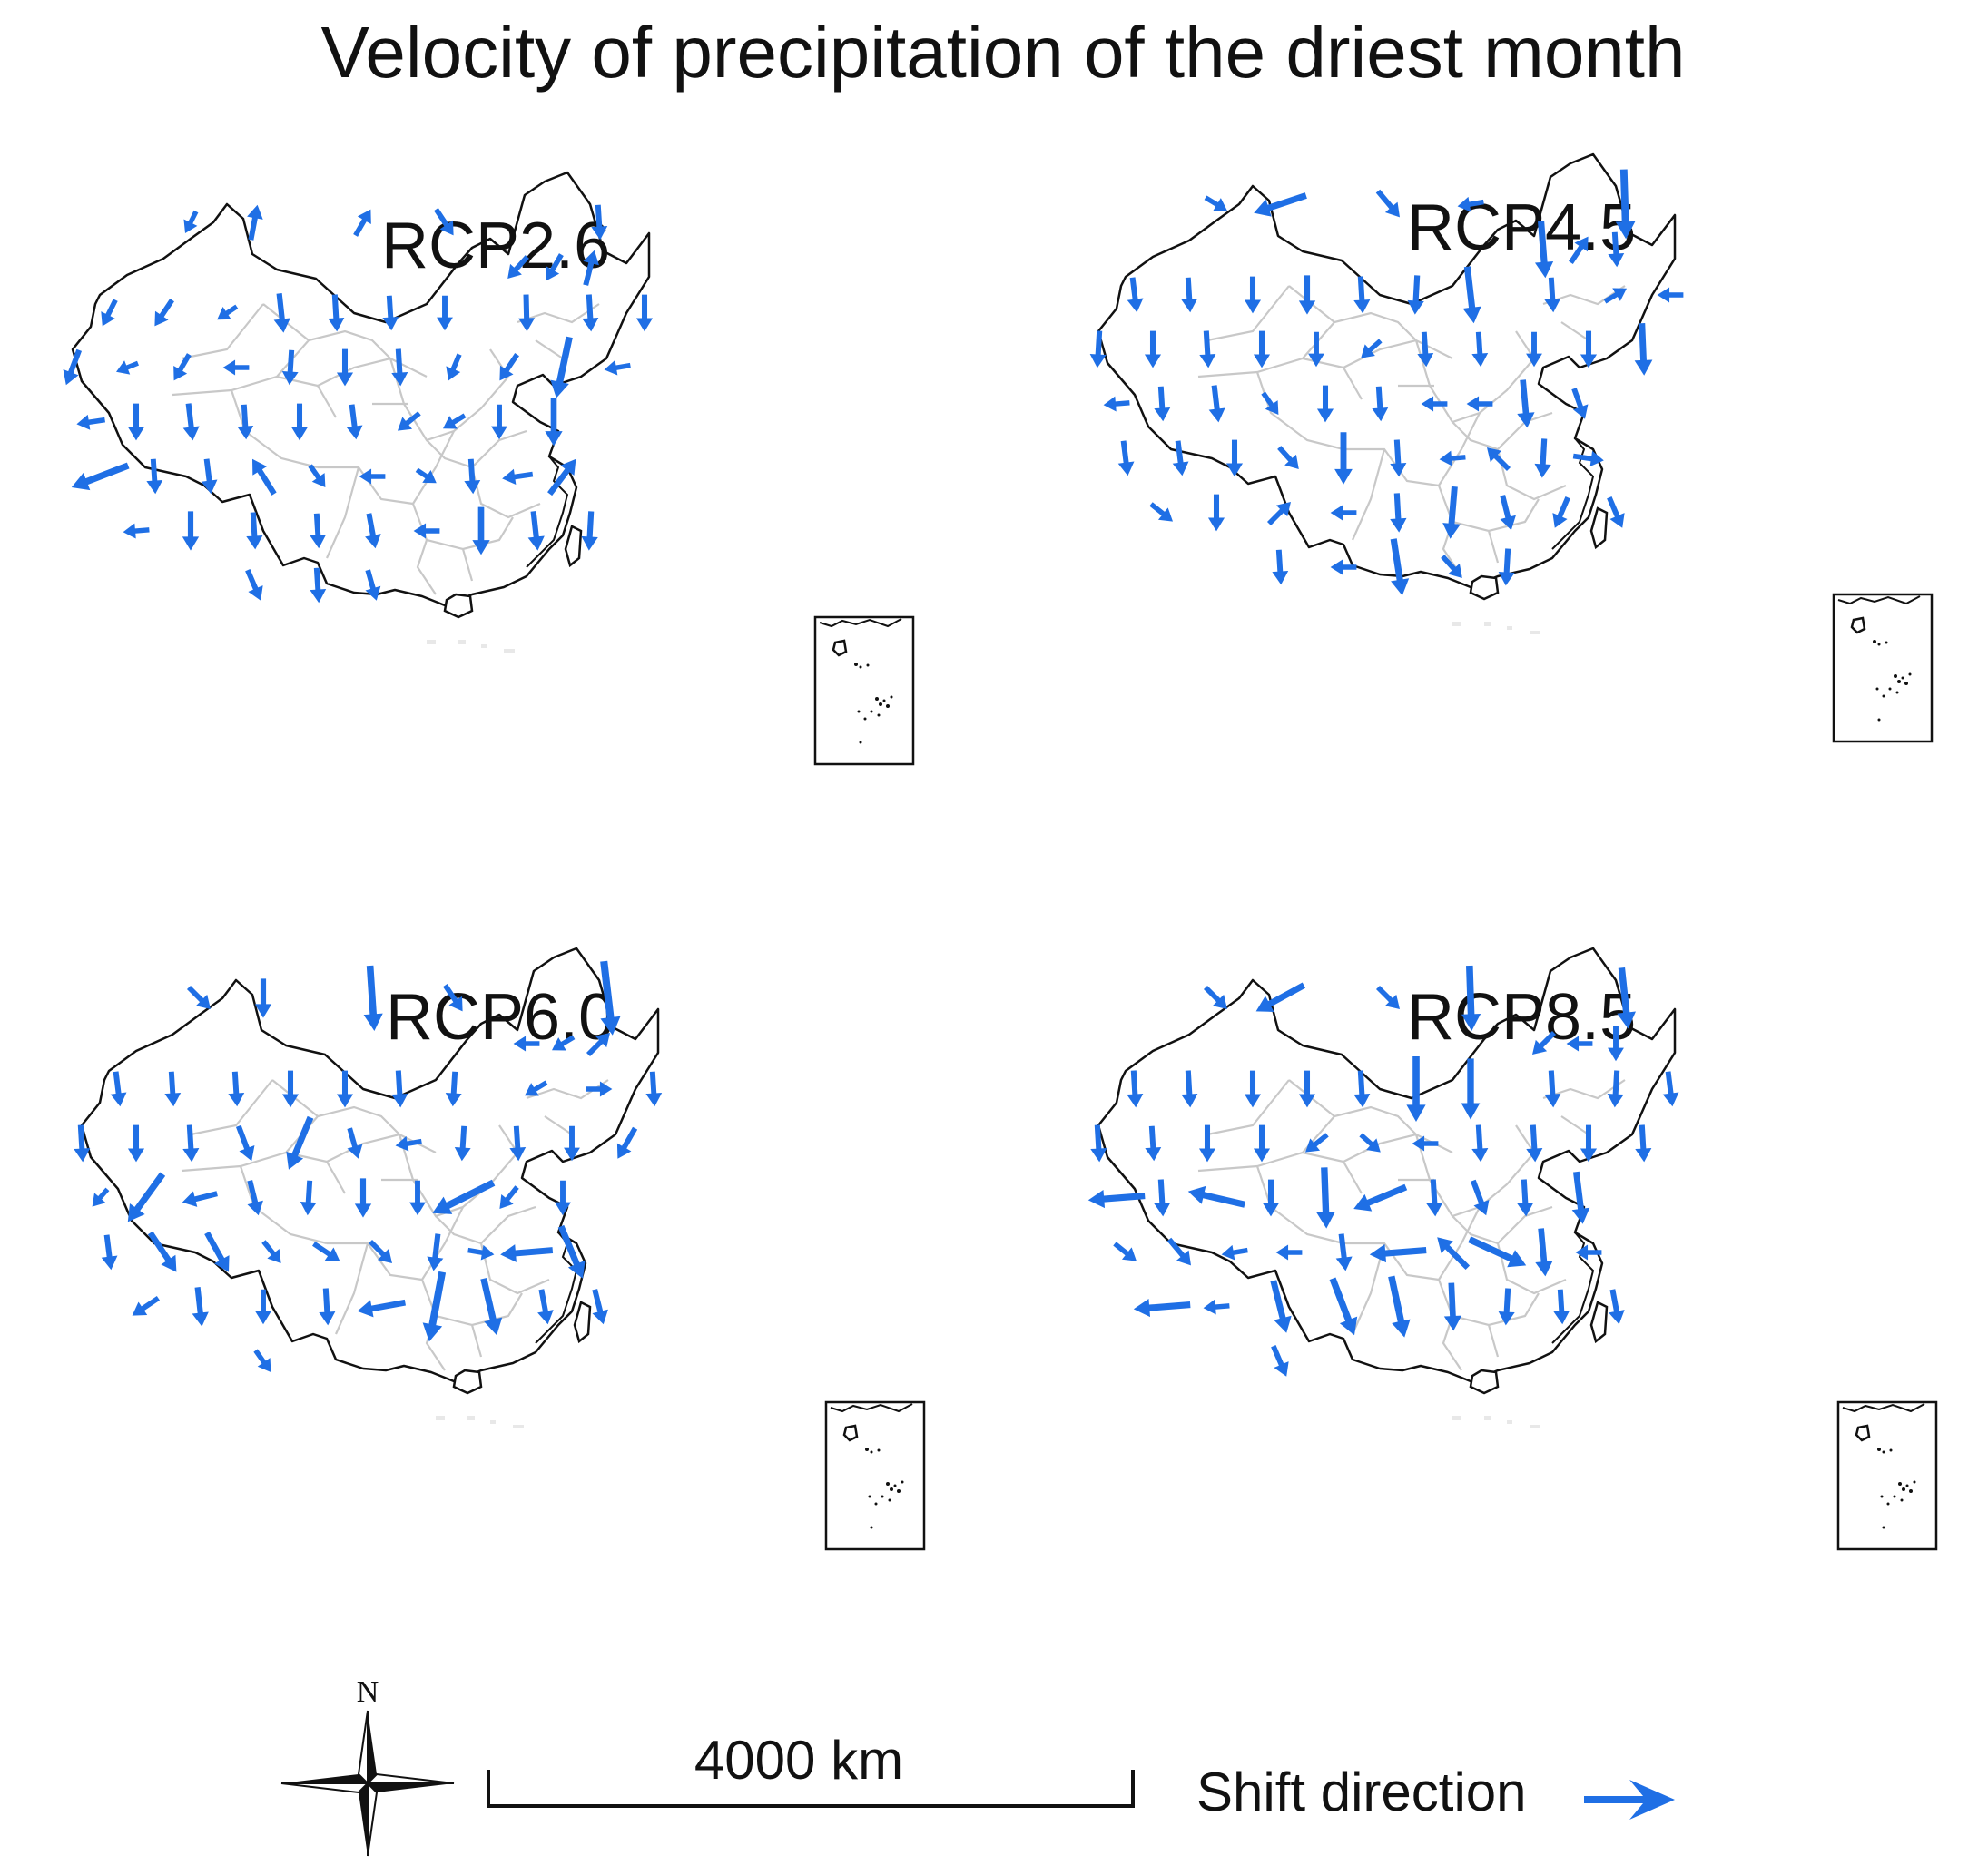  I want to click on panel-rcp45: RCP4.5, so click(1511, 448).